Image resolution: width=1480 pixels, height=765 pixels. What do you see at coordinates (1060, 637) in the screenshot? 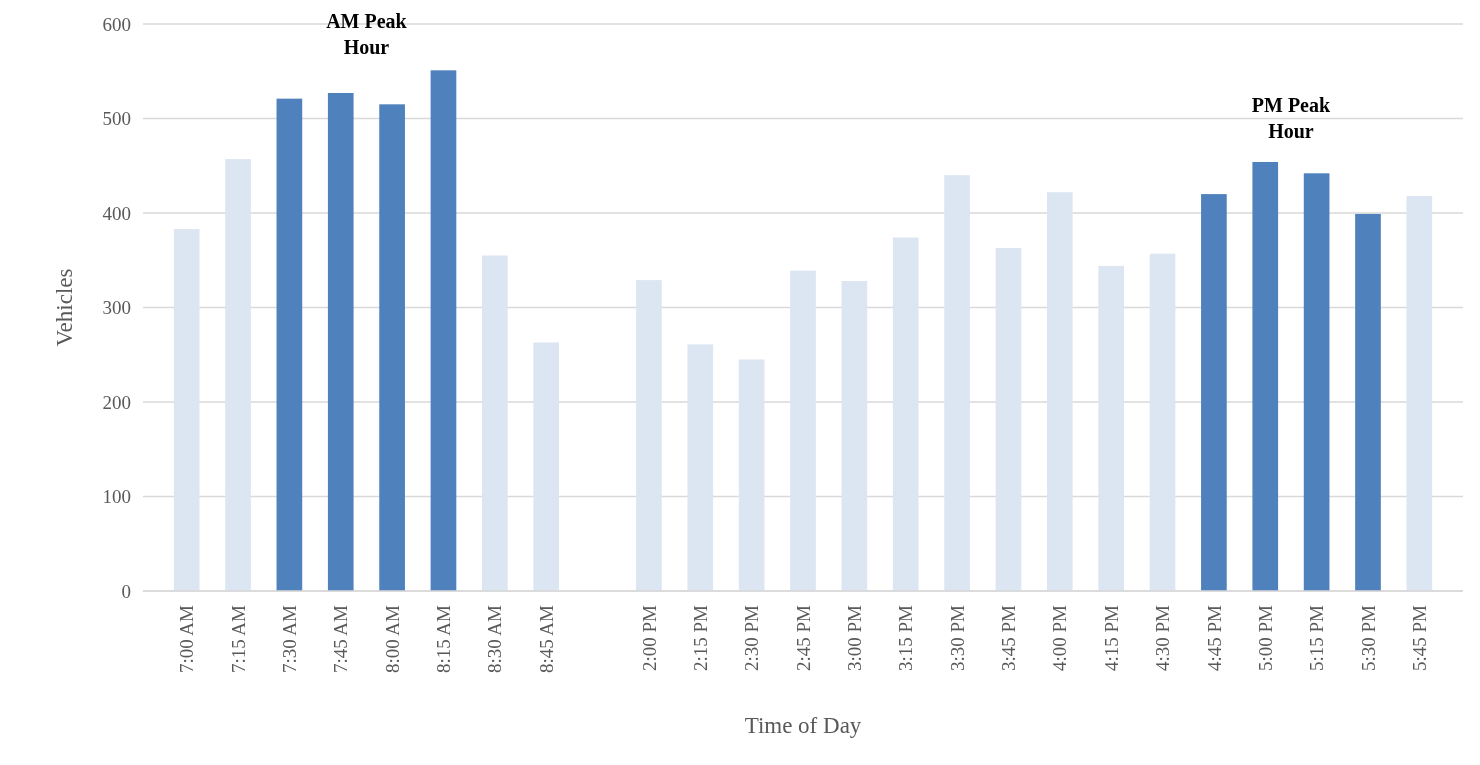
I see `x-tick-label: 4:00 PM` at bounding box center [1060, 637].